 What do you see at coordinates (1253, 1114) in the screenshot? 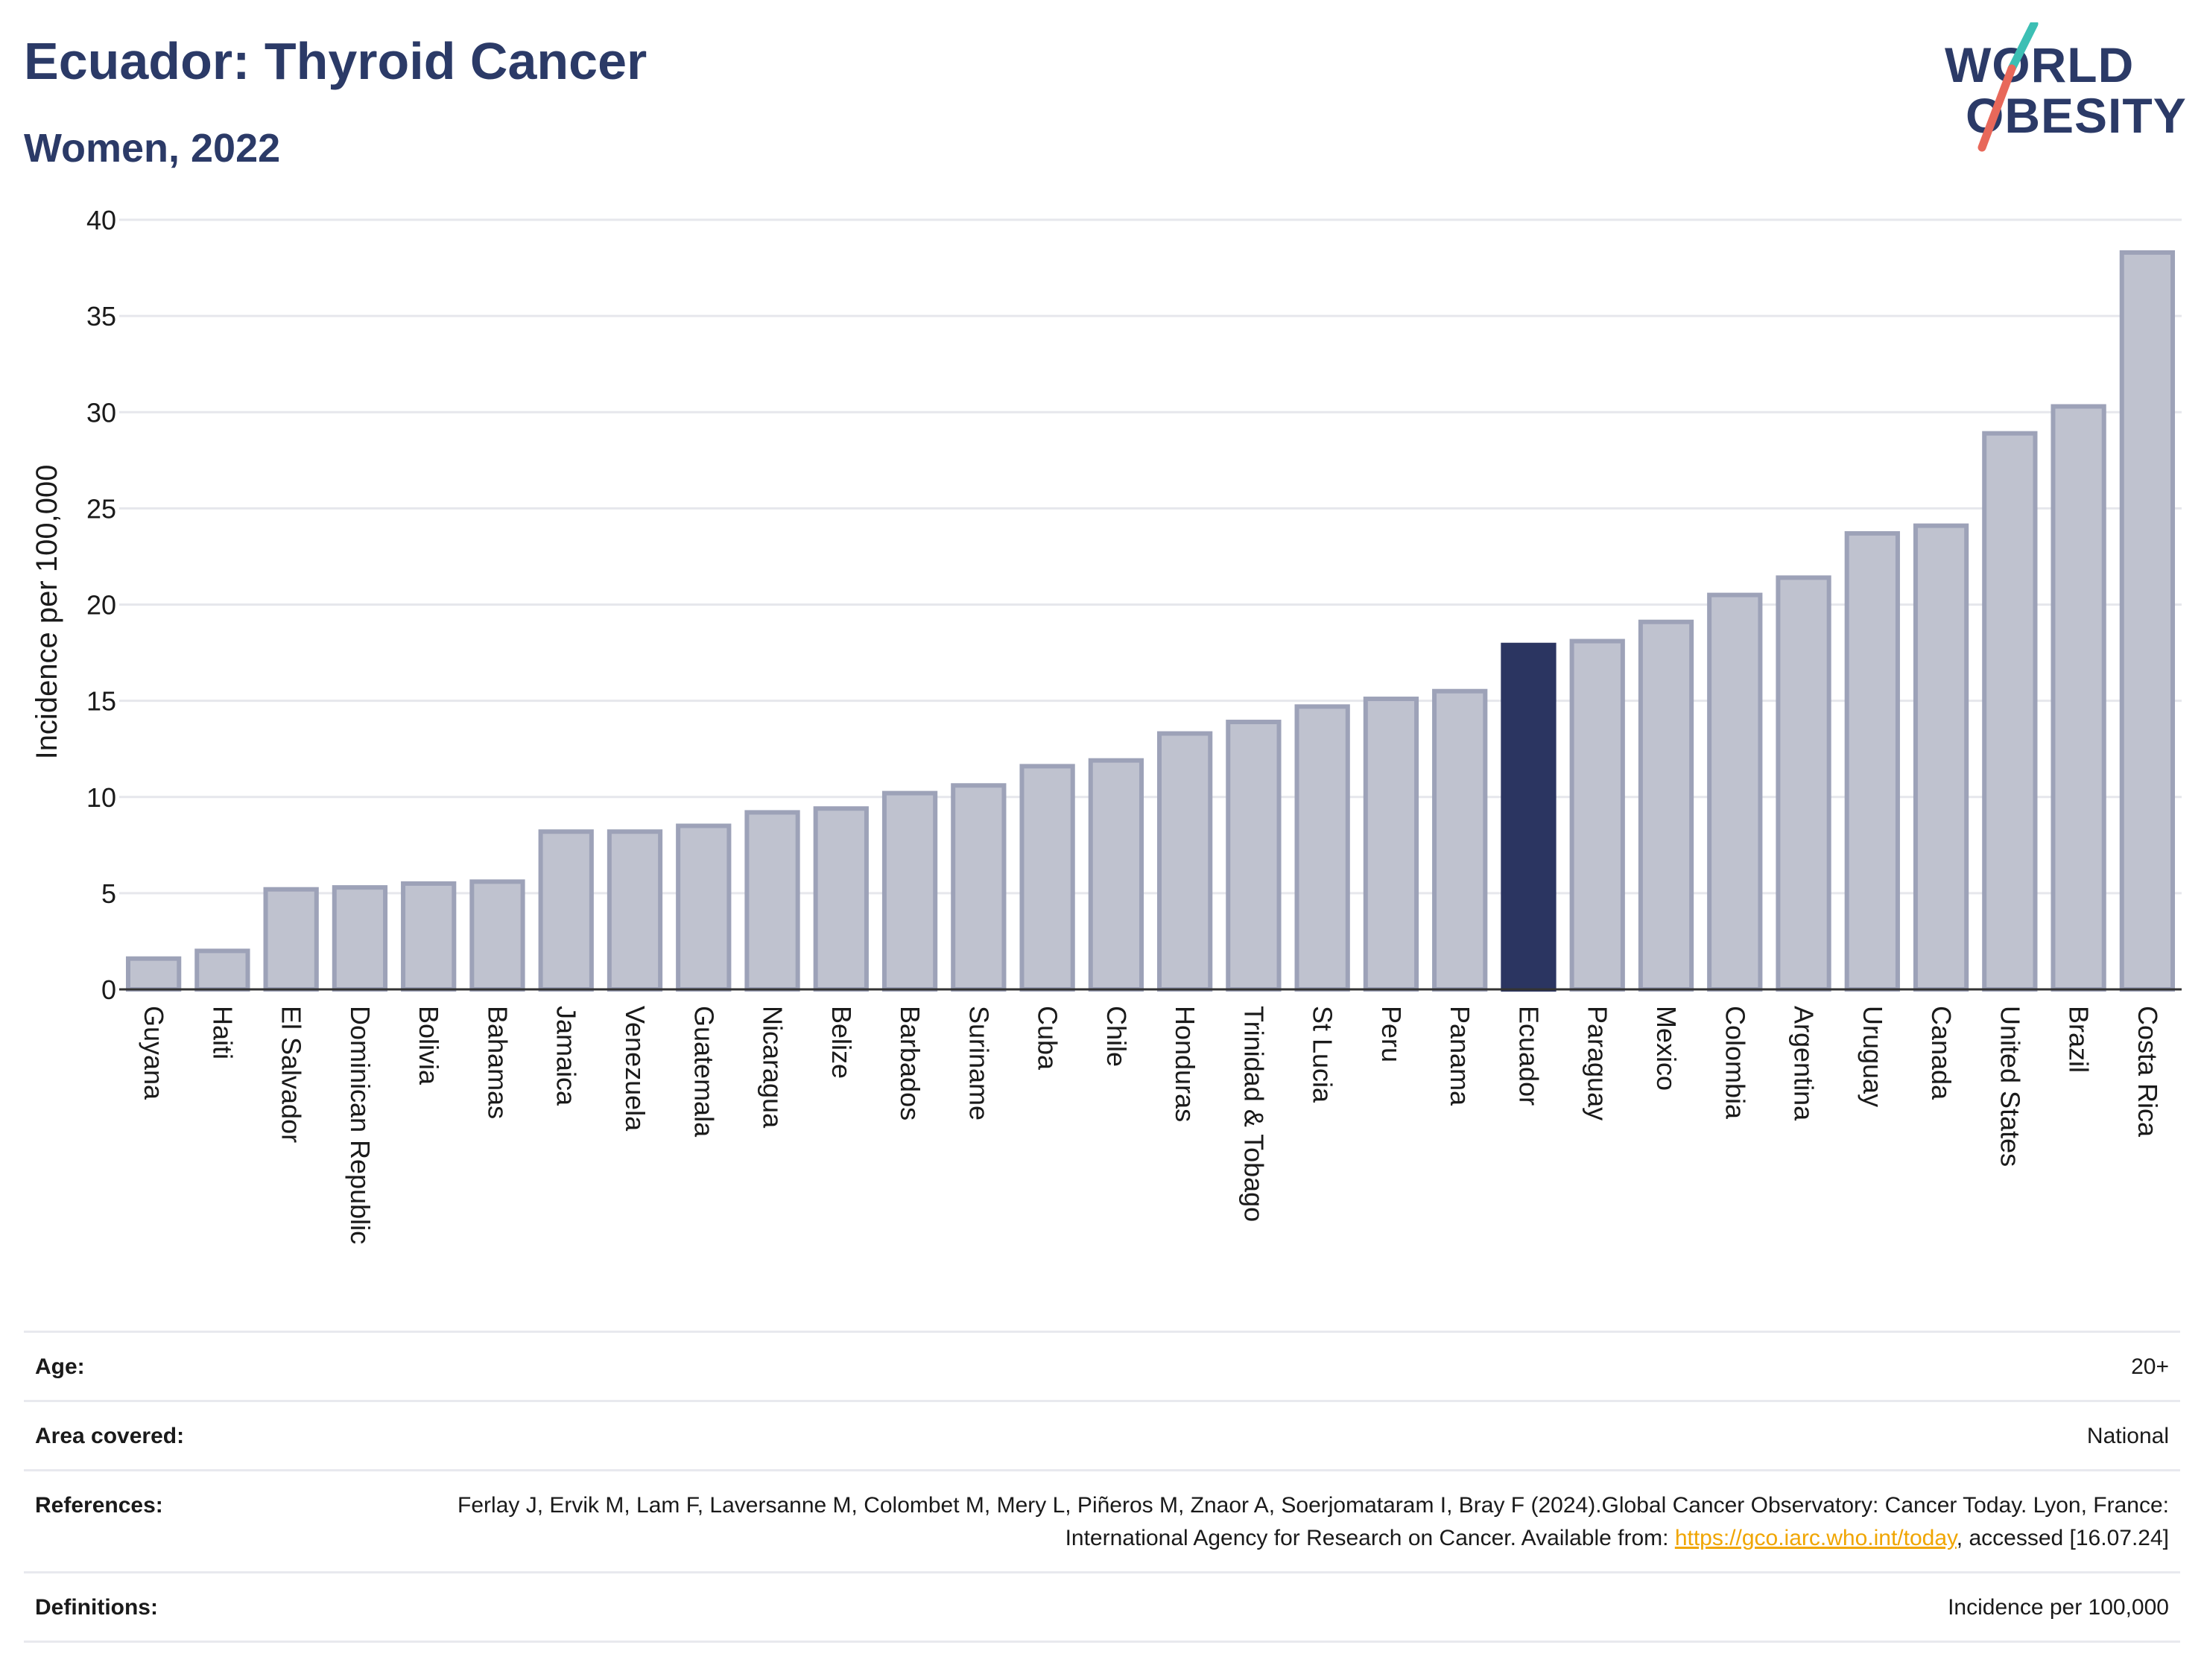
I see `x-tick-label: Trinidad & Tobago` at bounding box center [1253, 1114].